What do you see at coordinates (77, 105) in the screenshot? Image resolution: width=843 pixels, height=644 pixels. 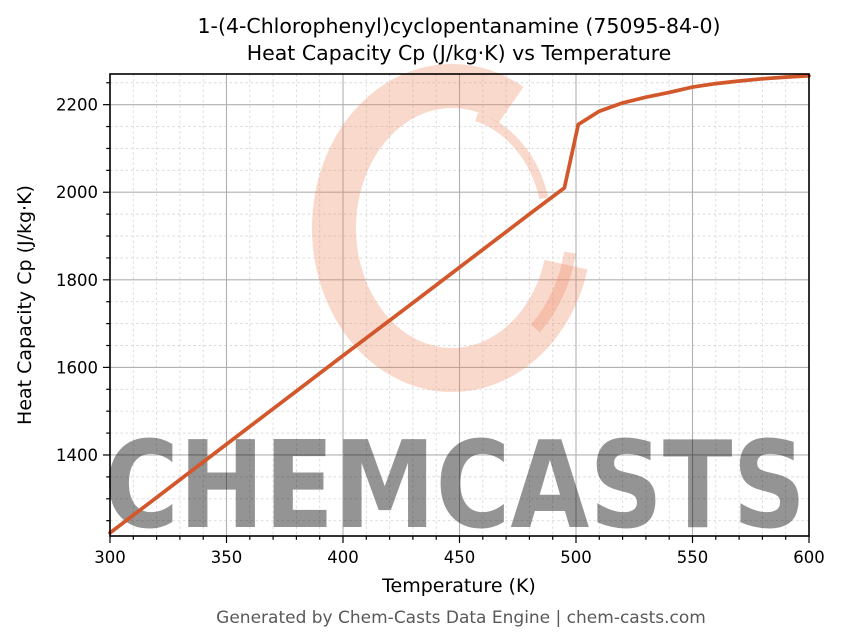 I see `y-tick-label: 2200` at bounding box center [77, 105].